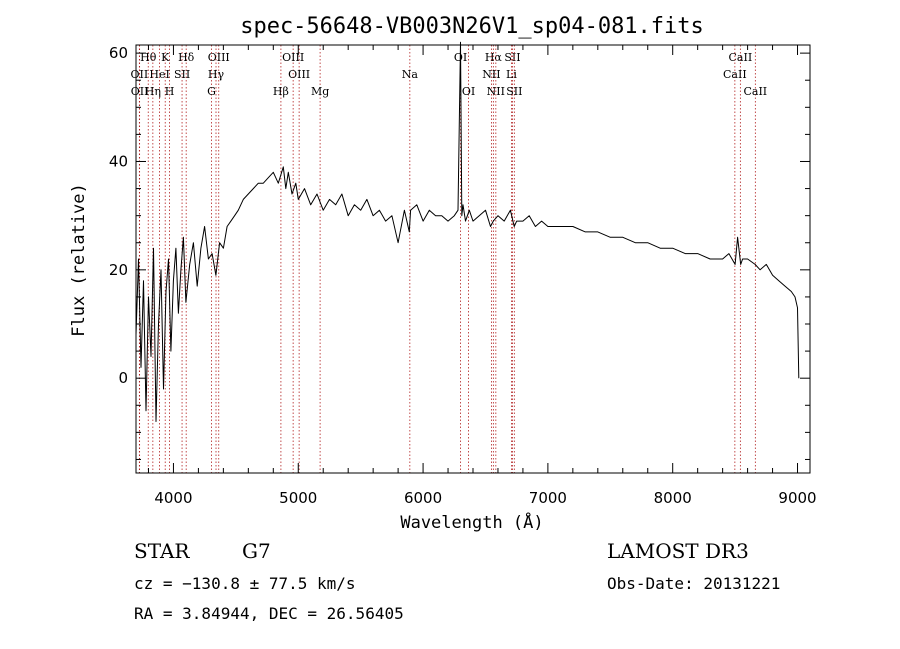  What do you see at coordinates (293, 57) in the screenshot?
I see `line-label-12: OIII` at bounding box center [293, 57].